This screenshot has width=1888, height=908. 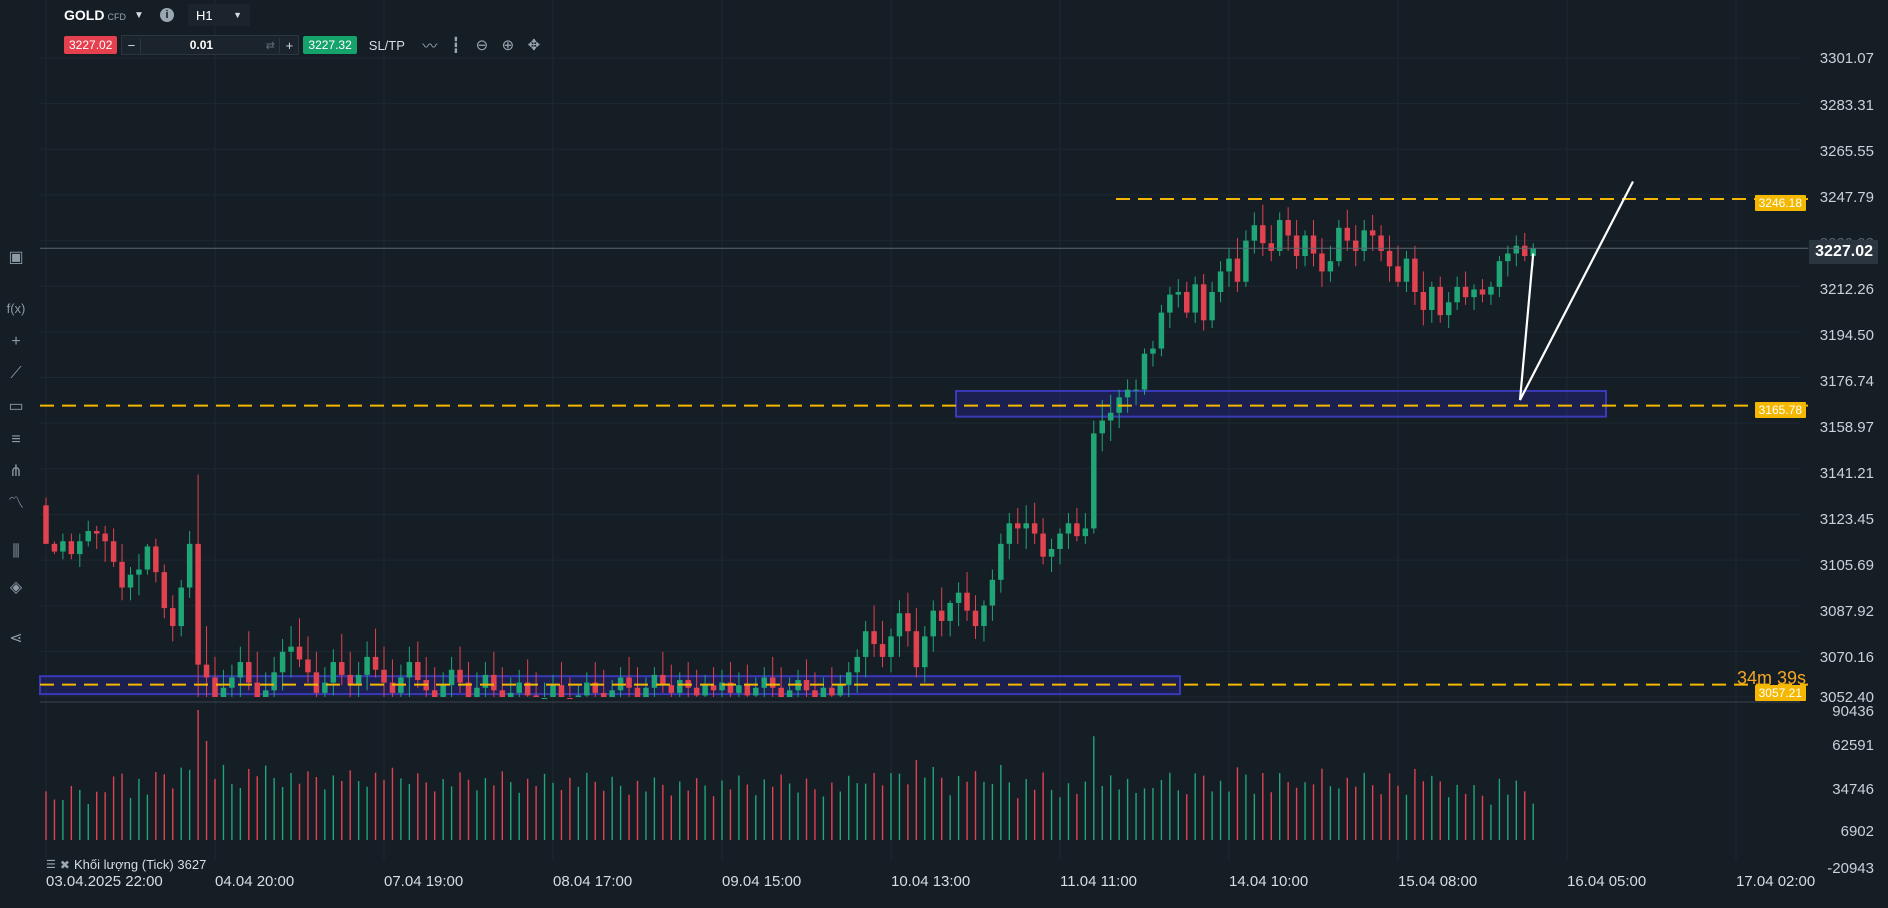 What do you see at coordinates (201, 45) in the screenshot?
I see `lot-size-input: 0.01` at bounding box center [201, 45].